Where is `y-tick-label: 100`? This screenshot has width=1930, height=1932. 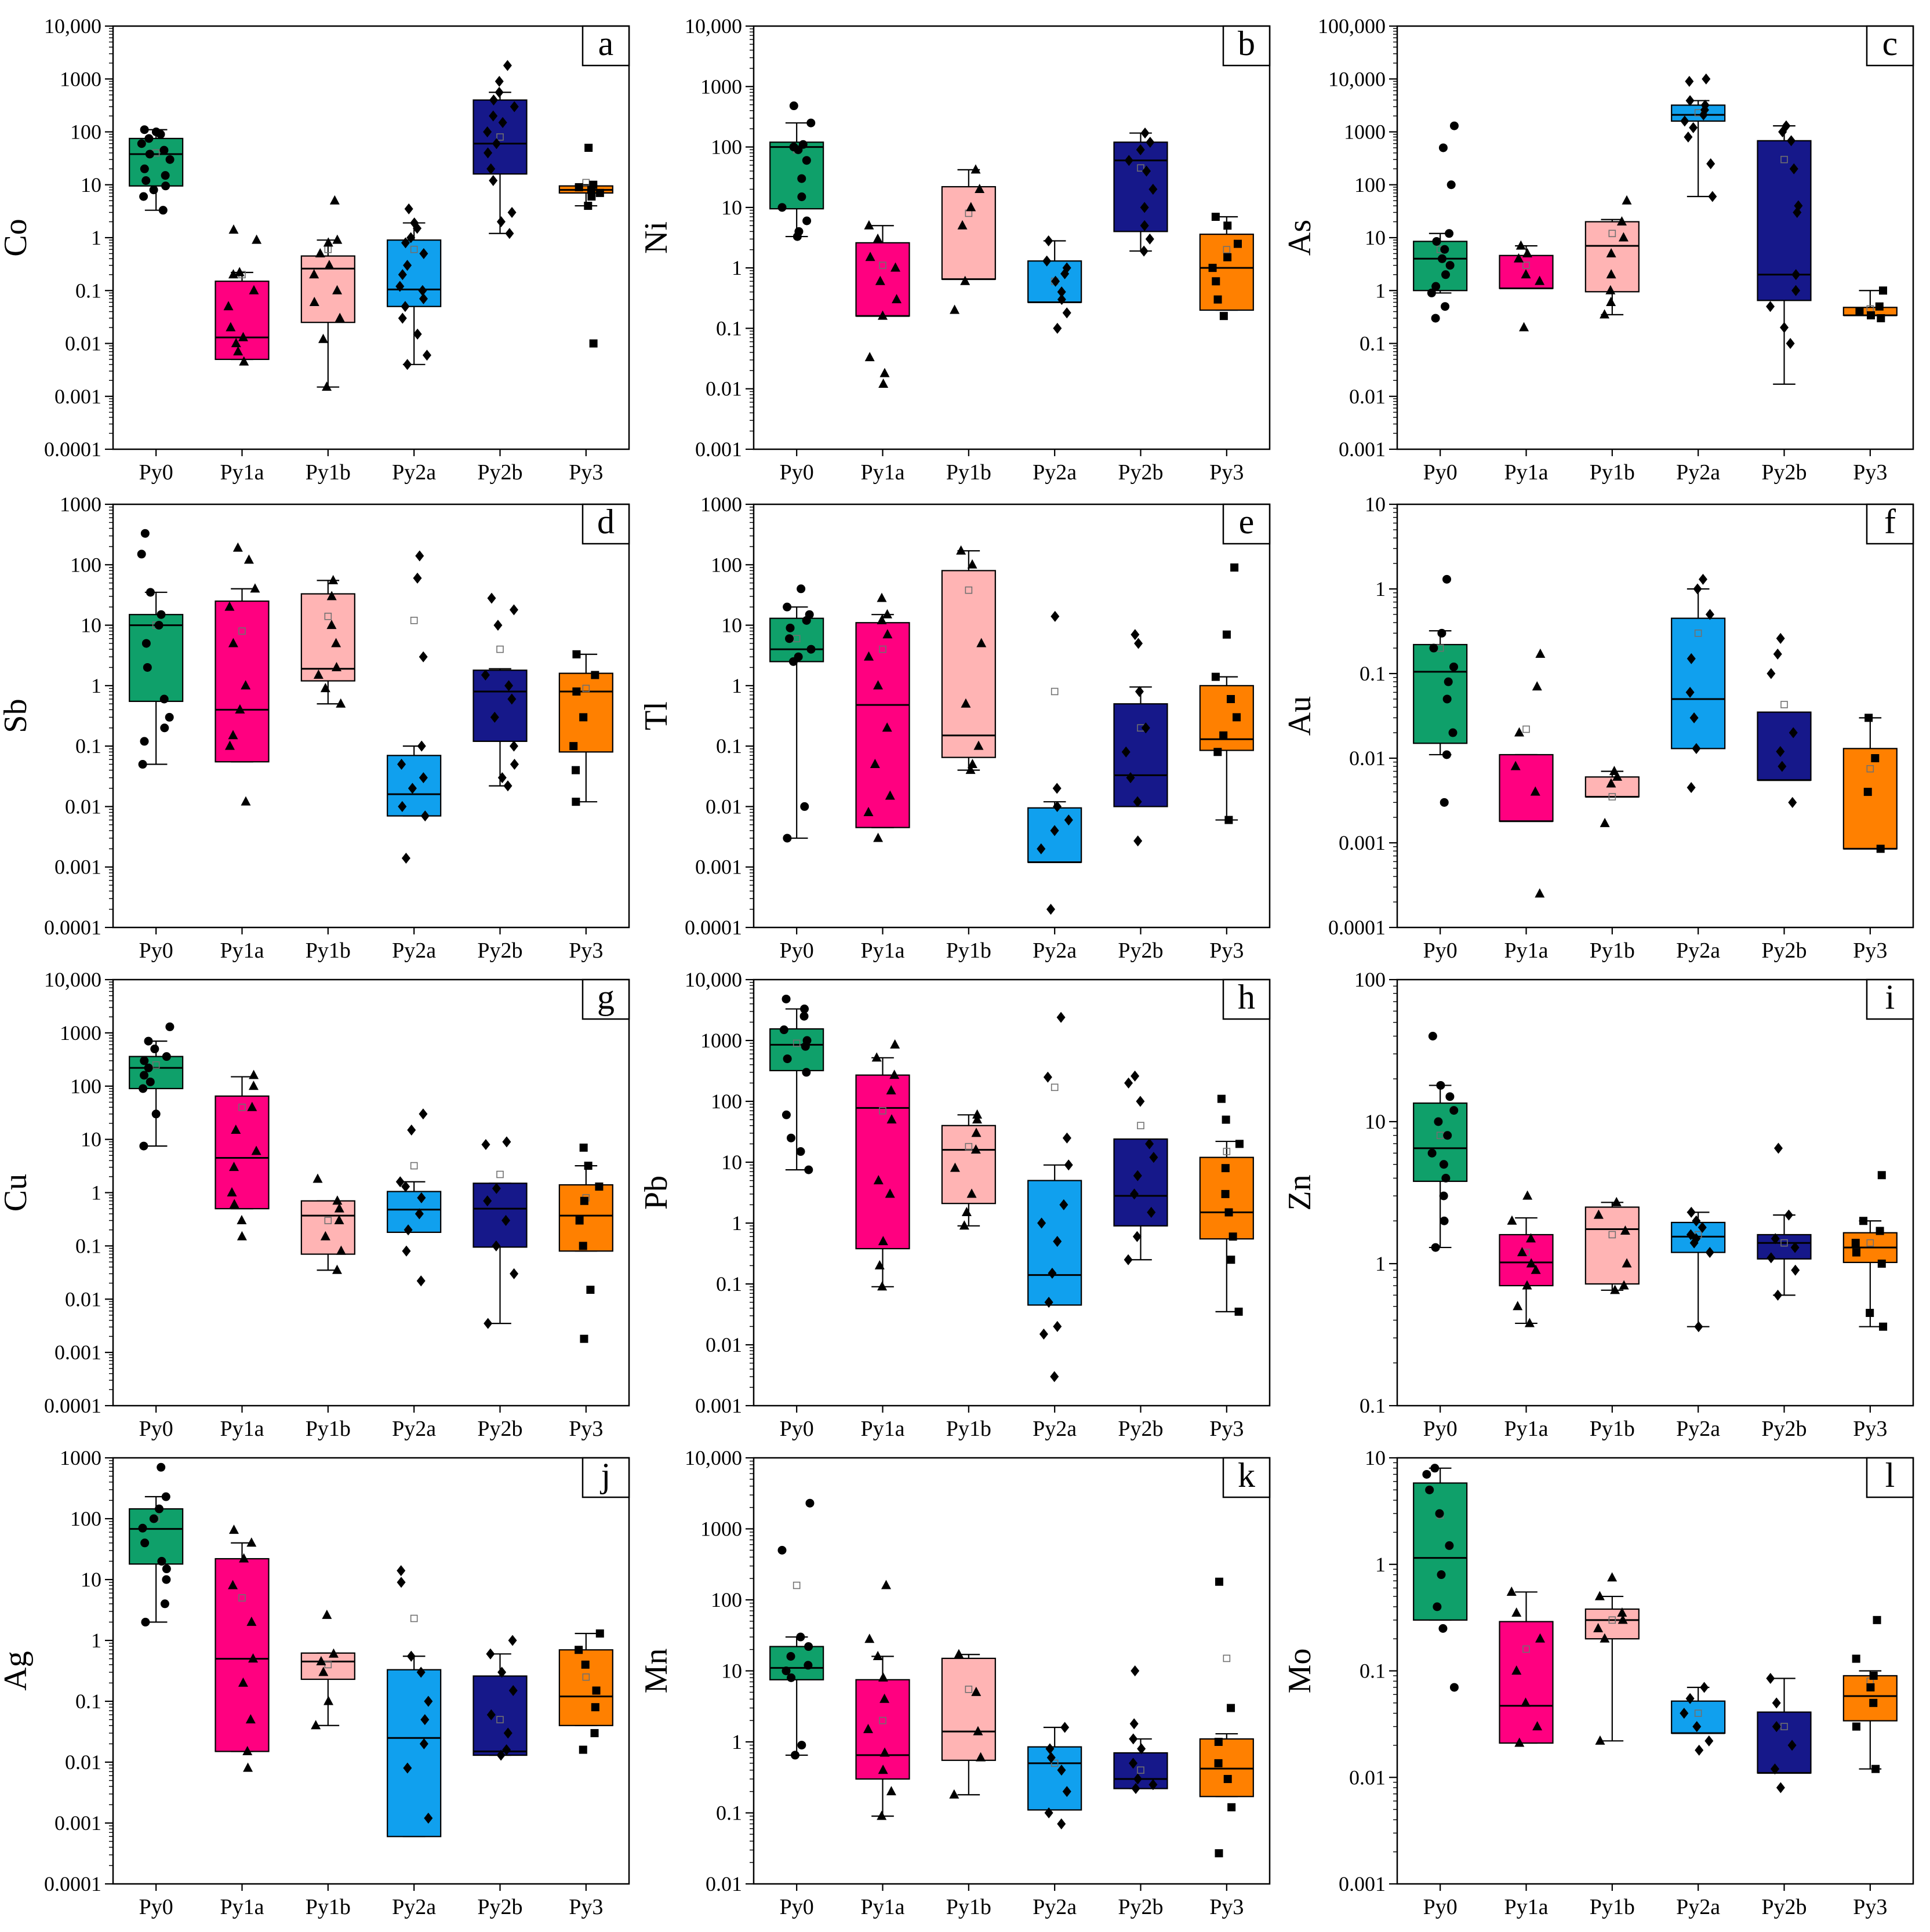 y-tick-label: 100 is located at coordinates (85, 1518).